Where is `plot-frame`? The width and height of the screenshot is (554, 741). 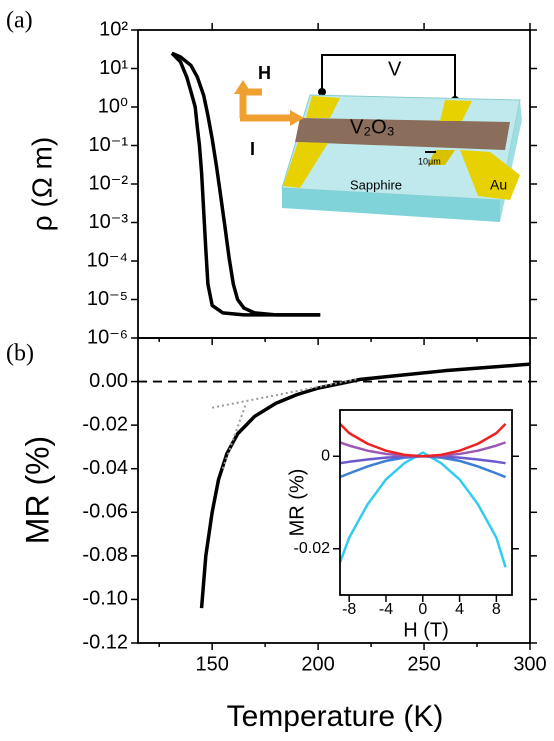 plot-frame is located at coordinates (426, 502).